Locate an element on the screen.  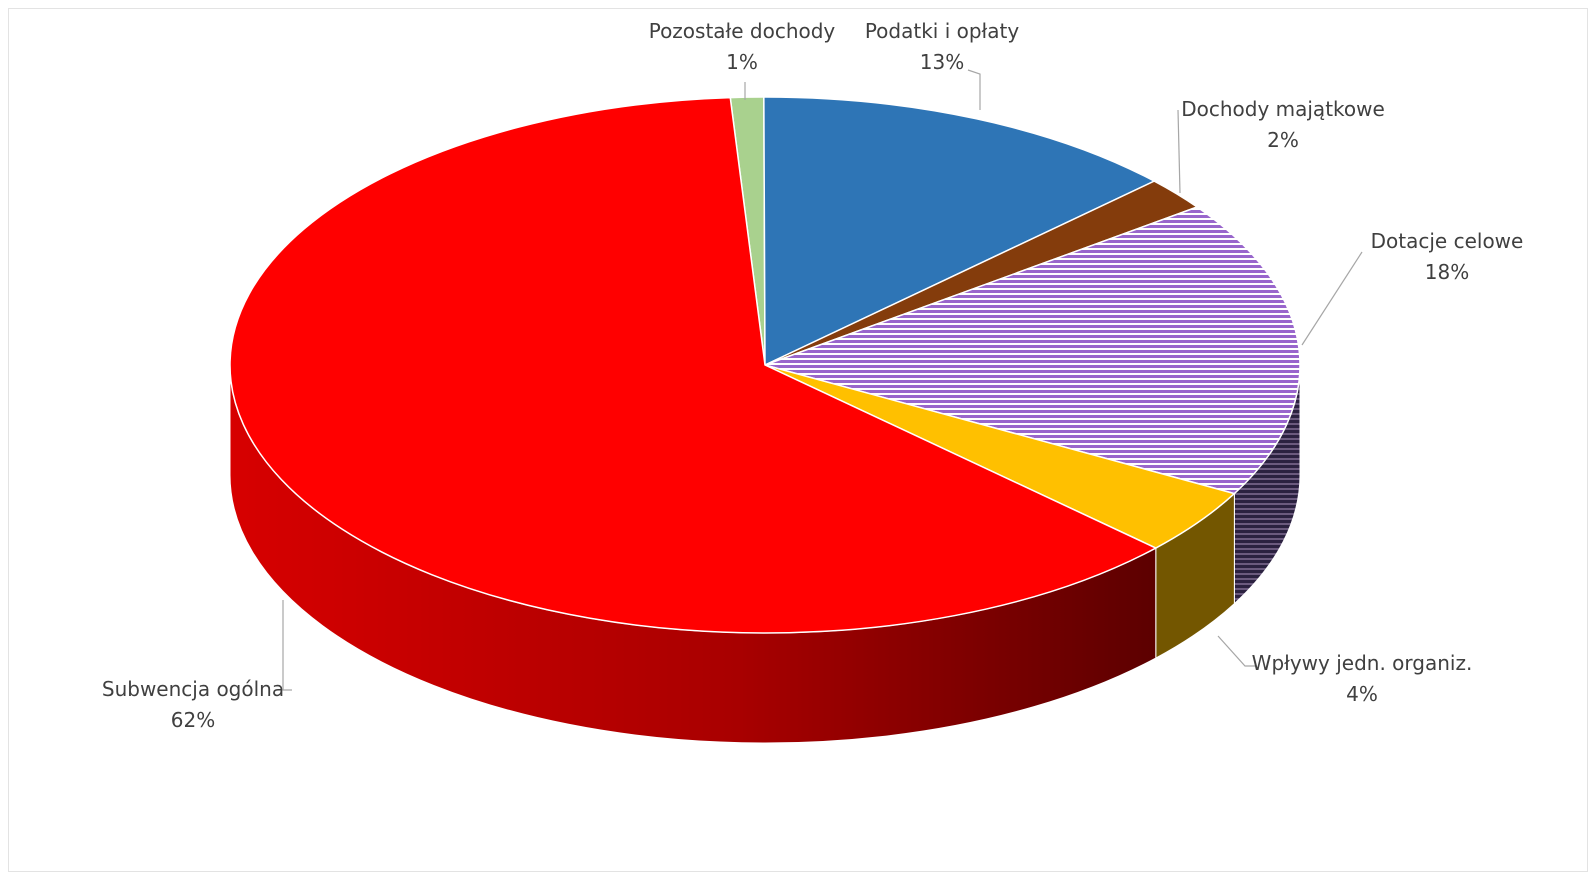
data-label-percent-wplywy-jedn-organiz: 4% is located at coordinates (1362, 694).